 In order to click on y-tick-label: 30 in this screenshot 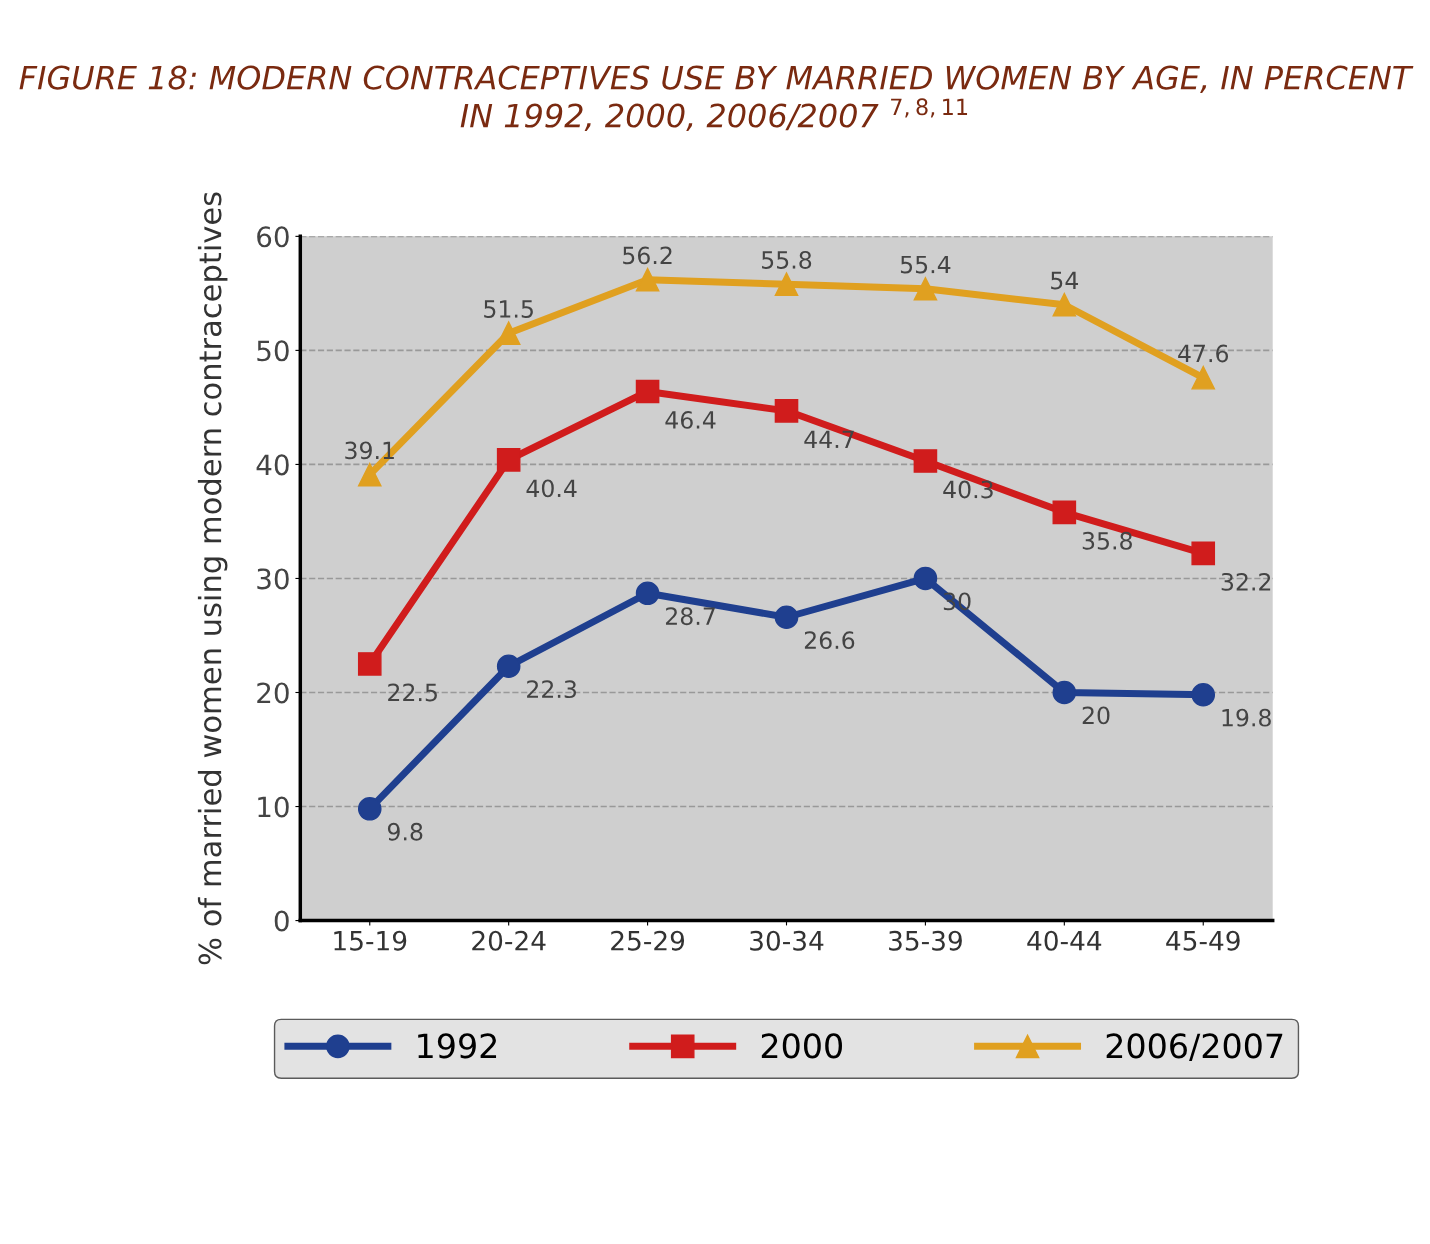, I will do `click(273, 579)`.